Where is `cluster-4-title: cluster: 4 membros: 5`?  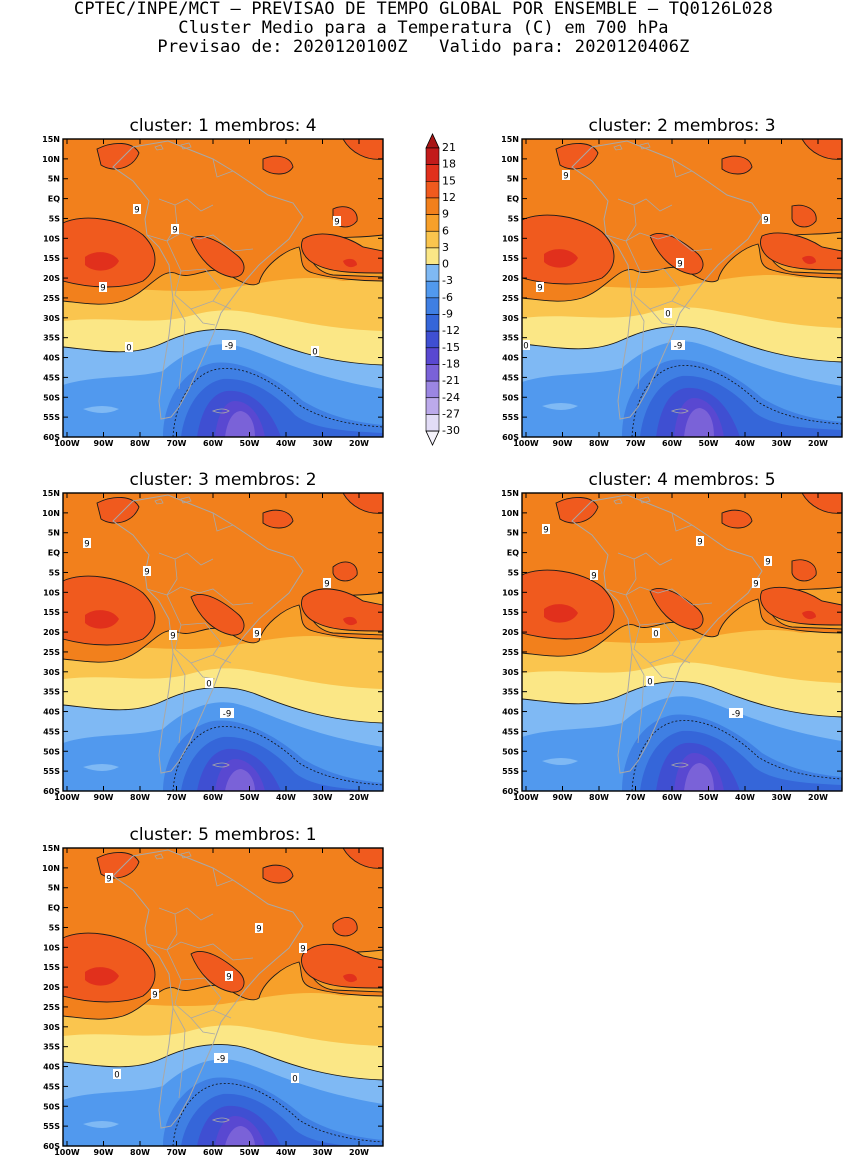
cluster-4-title: cluster: 4 membros: 5 is located at coordinates (681, 480).